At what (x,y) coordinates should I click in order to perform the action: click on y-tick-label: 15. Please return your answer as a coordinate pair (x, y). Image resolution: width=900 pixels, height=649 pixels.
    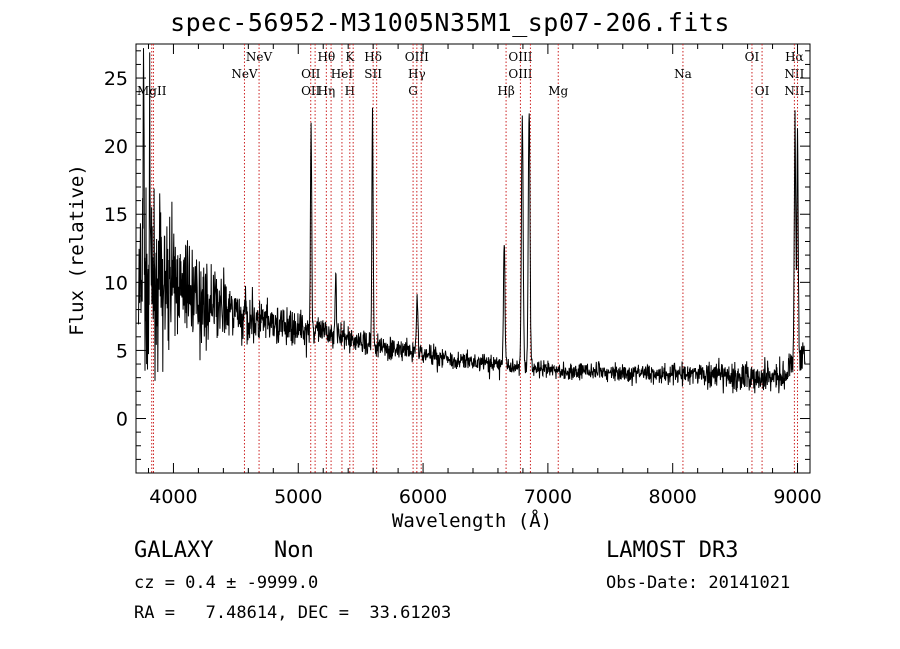
    Looking at the image, I should click on (116, 215).